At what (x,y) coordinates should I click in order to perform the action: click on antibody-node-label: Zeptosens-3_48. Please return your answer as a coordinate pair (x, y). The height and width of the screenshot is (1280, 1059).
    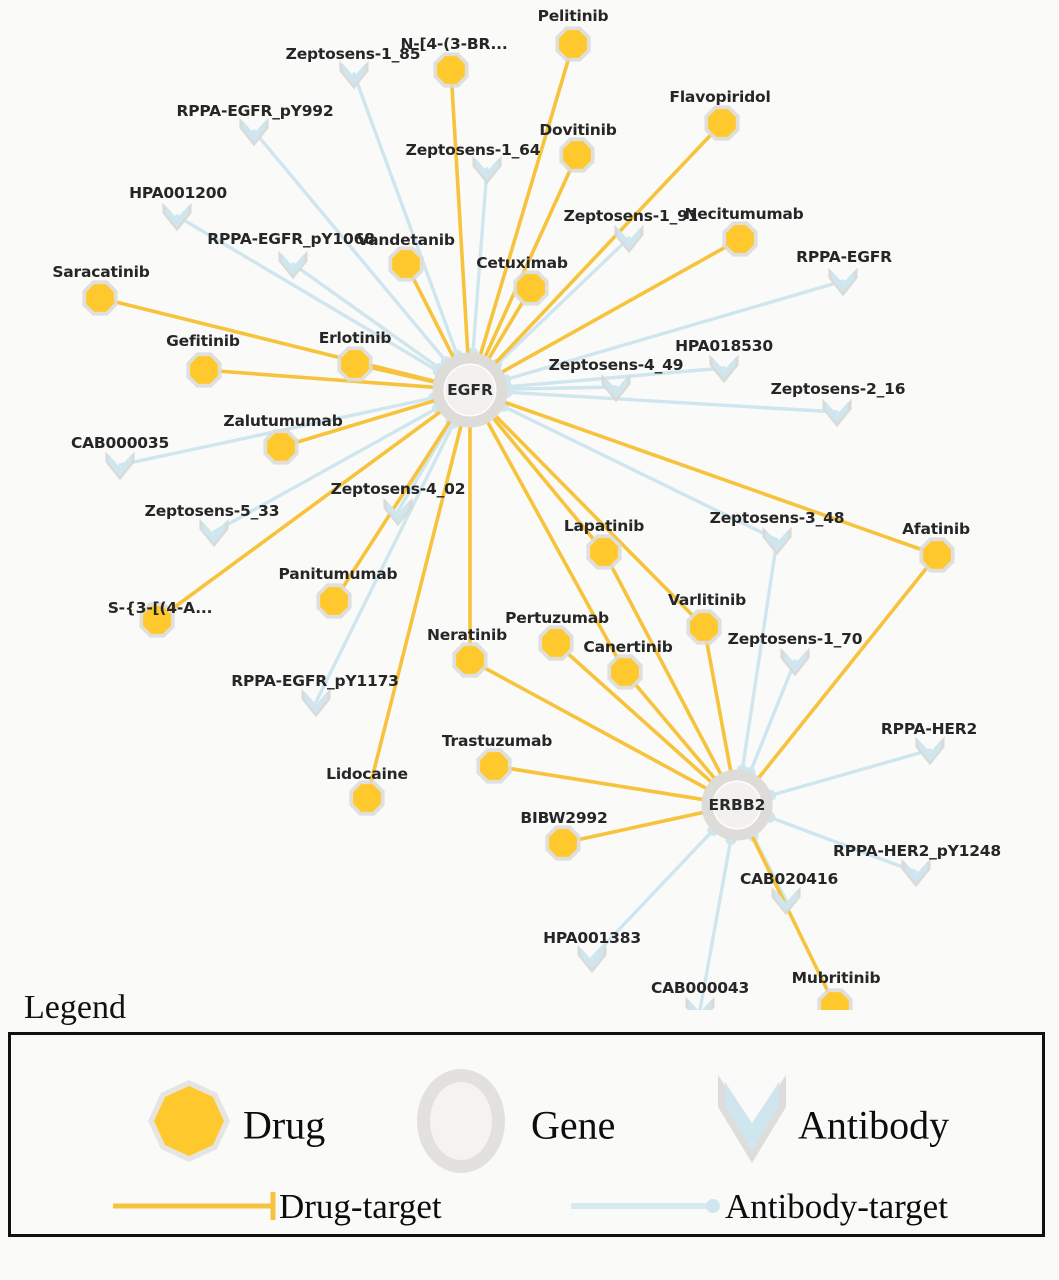
    Looking at the image, I should click on (777, 518).